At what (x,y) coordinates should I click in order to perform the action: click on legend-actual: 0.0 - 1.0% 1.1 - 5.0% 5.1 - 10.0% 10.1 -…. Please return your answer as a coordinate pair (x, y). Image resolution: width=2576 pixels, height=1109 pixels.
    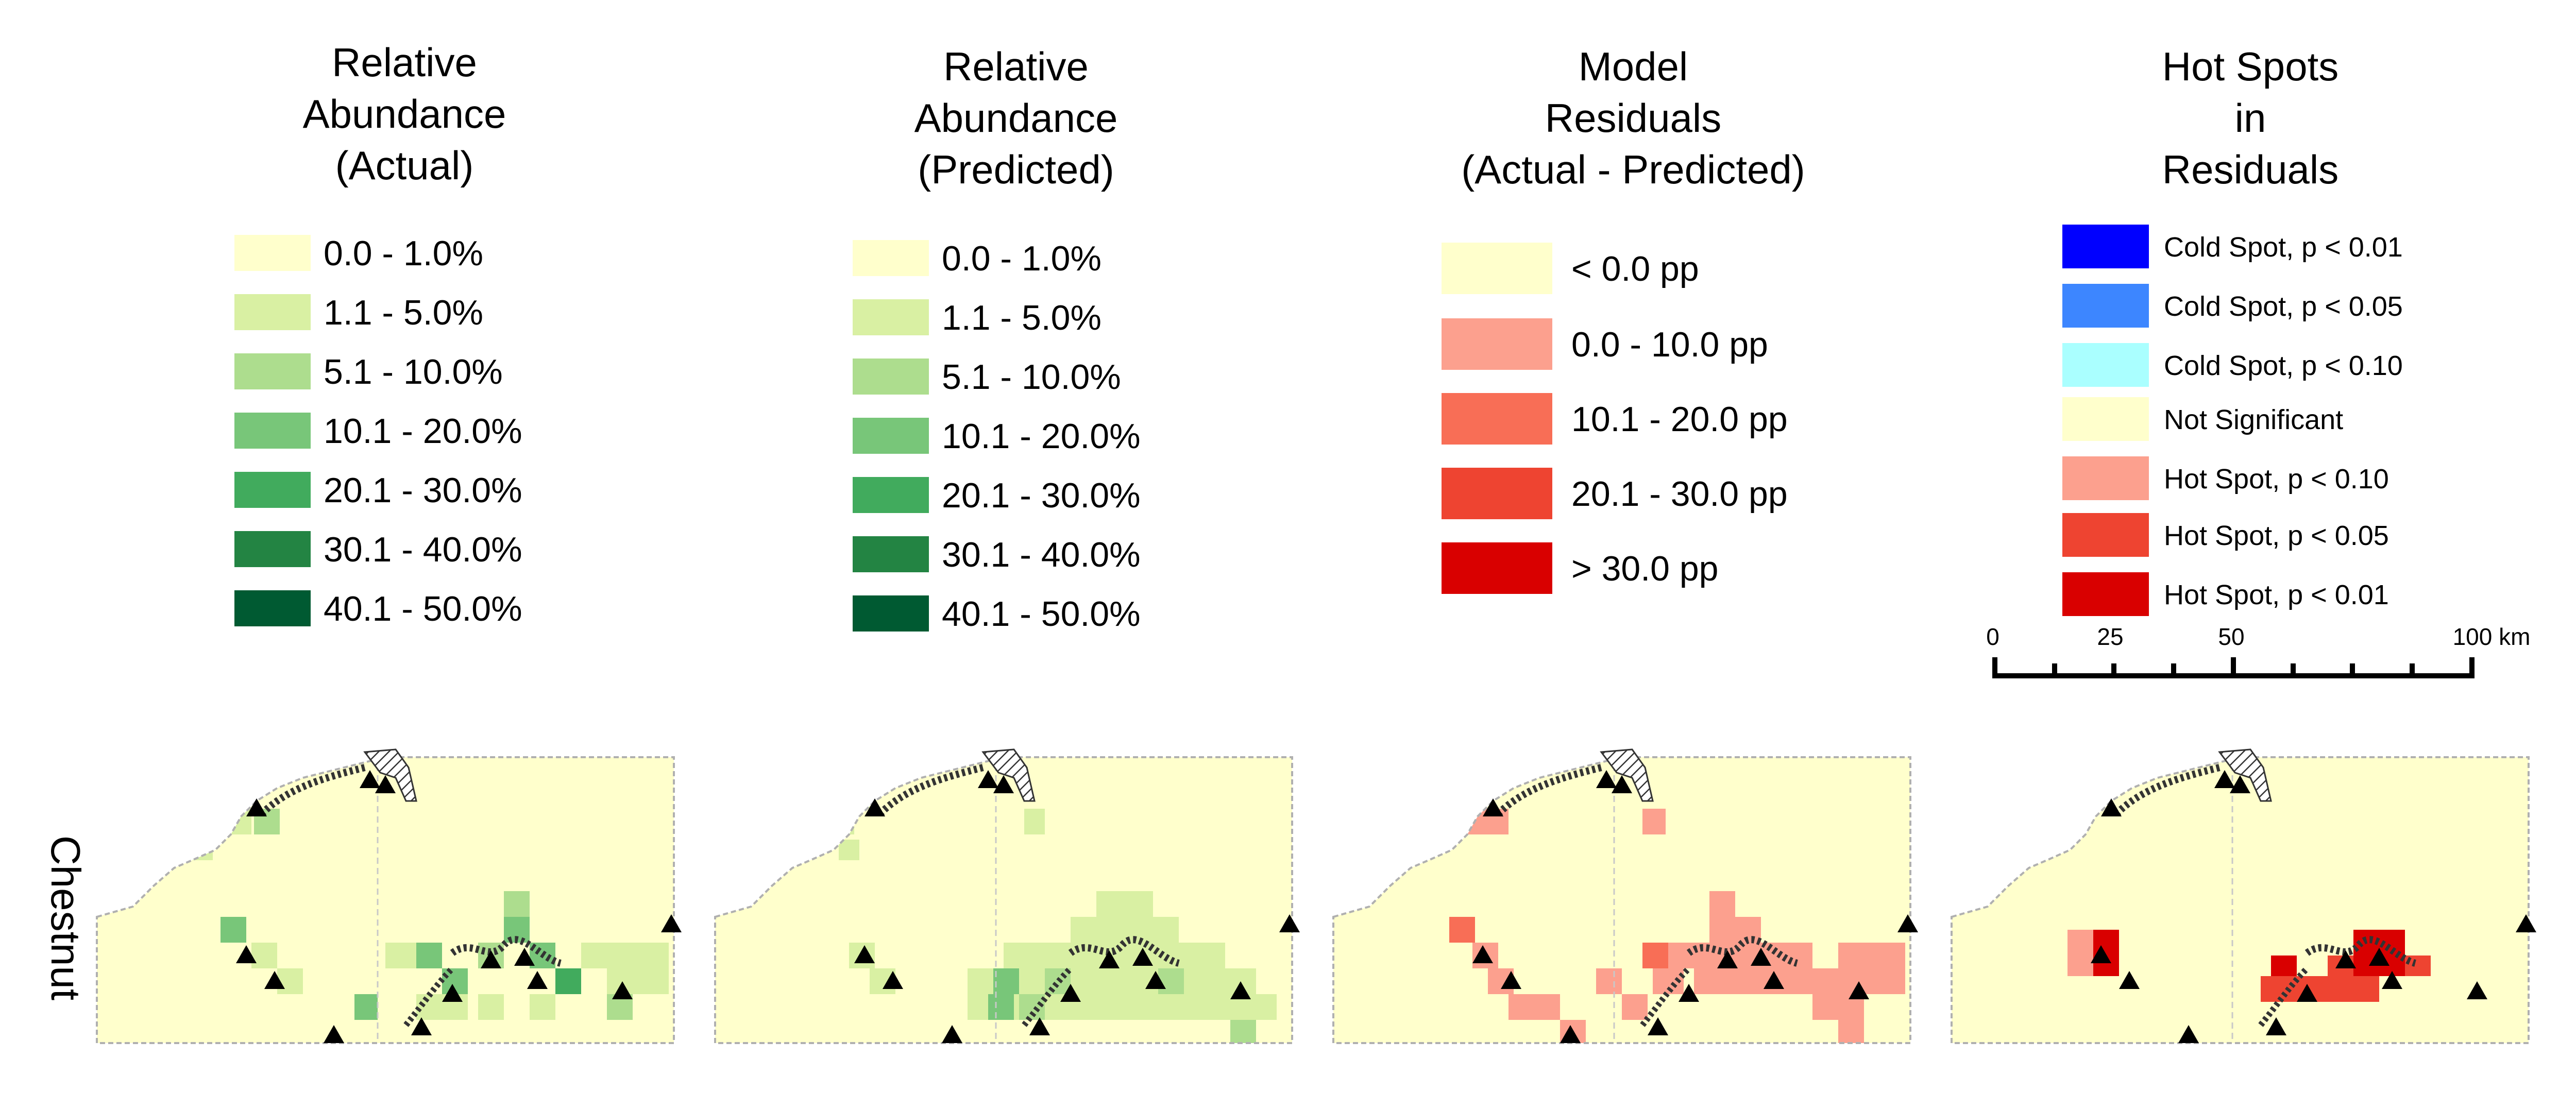
    Looking at the image, I should click on (378, 431).